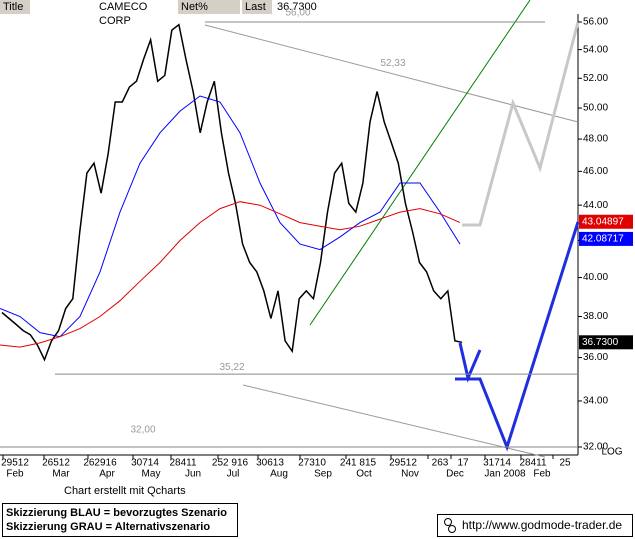 Image resolution: width=635 pixels, height=539 pixels. I want to click on level-label: 35,22, so click(231, 367).